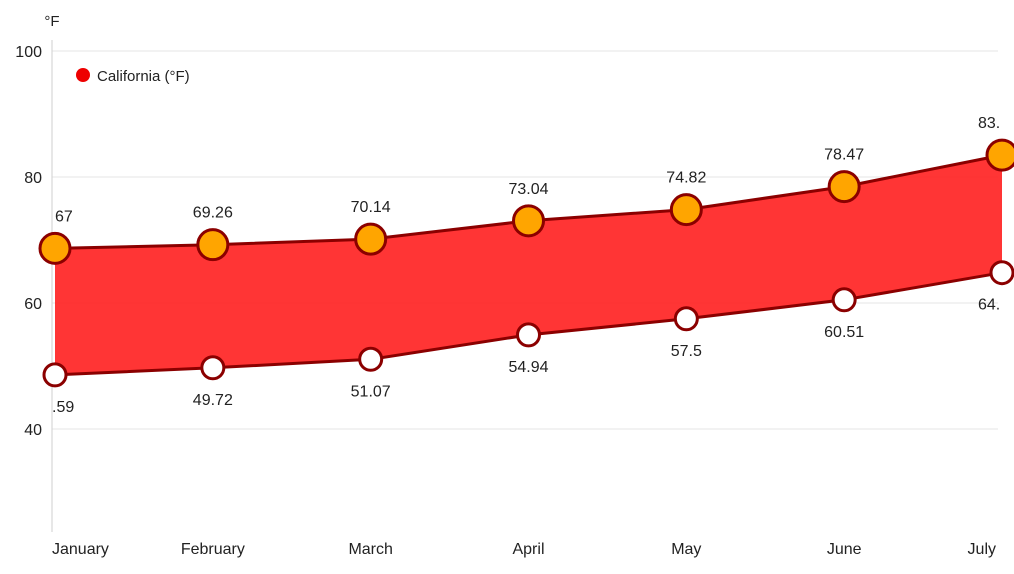  What do you see at coordinates (686, 351) in the screenshot?
I see `low-data-label: 57.5` at bounding box center [686, 351].